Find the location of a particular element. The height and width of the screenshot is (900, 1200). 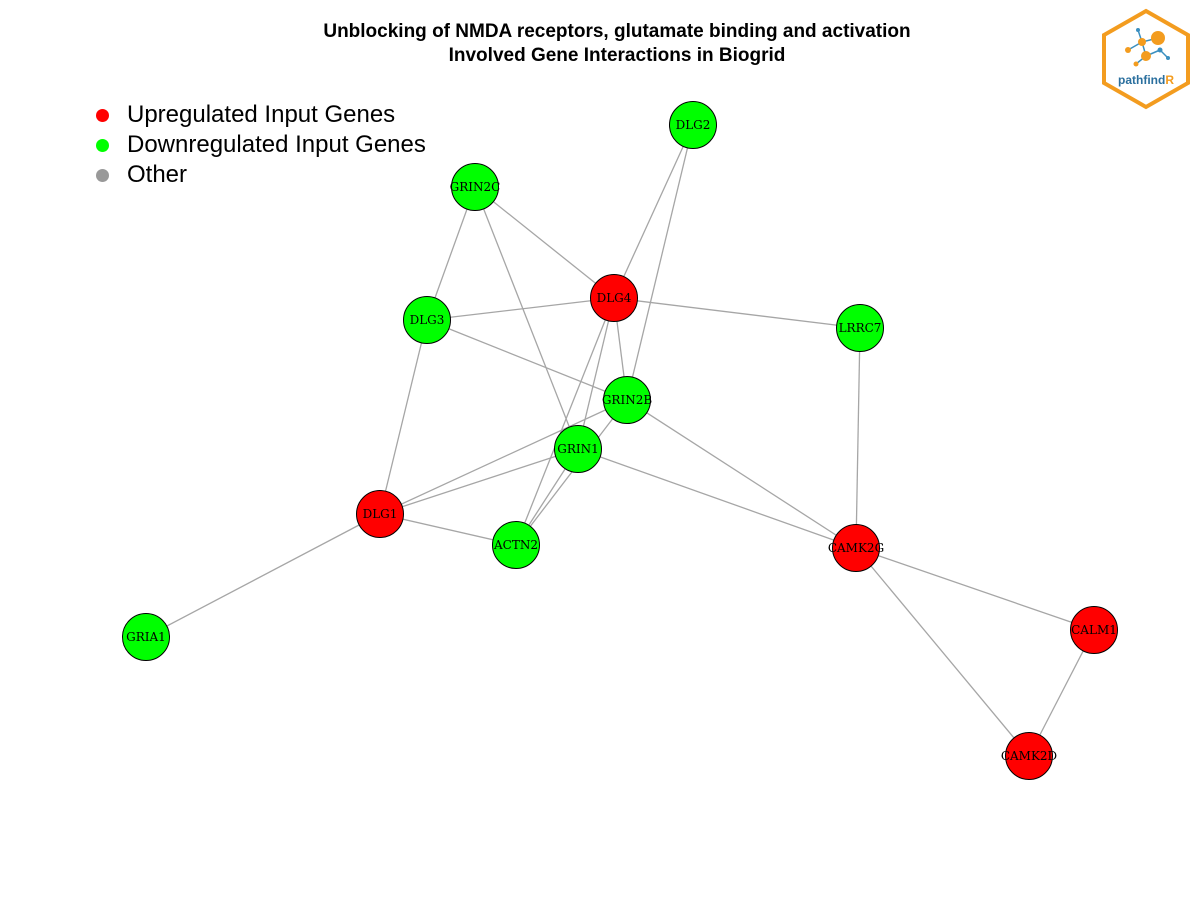

node-calm1: CALM1 is located at coordinates (1094, 630).